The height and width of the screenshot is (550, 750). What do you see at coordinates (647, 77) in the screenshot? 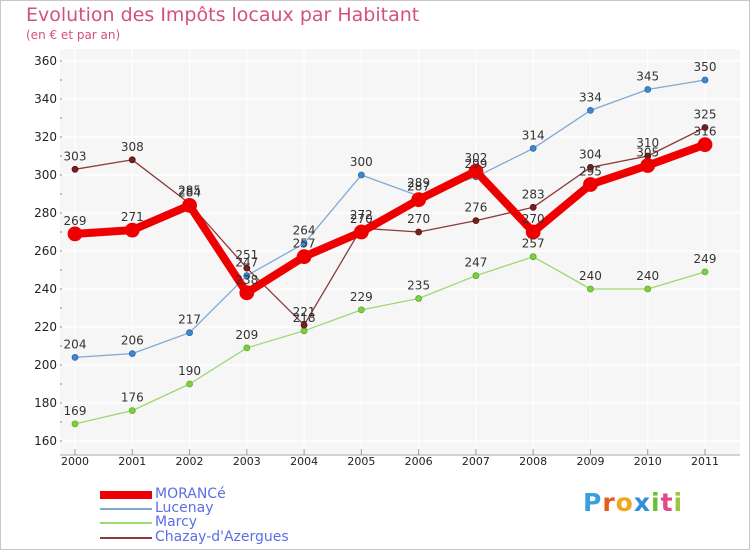
I see `data-label: 345` at bounding box center [647, 77].